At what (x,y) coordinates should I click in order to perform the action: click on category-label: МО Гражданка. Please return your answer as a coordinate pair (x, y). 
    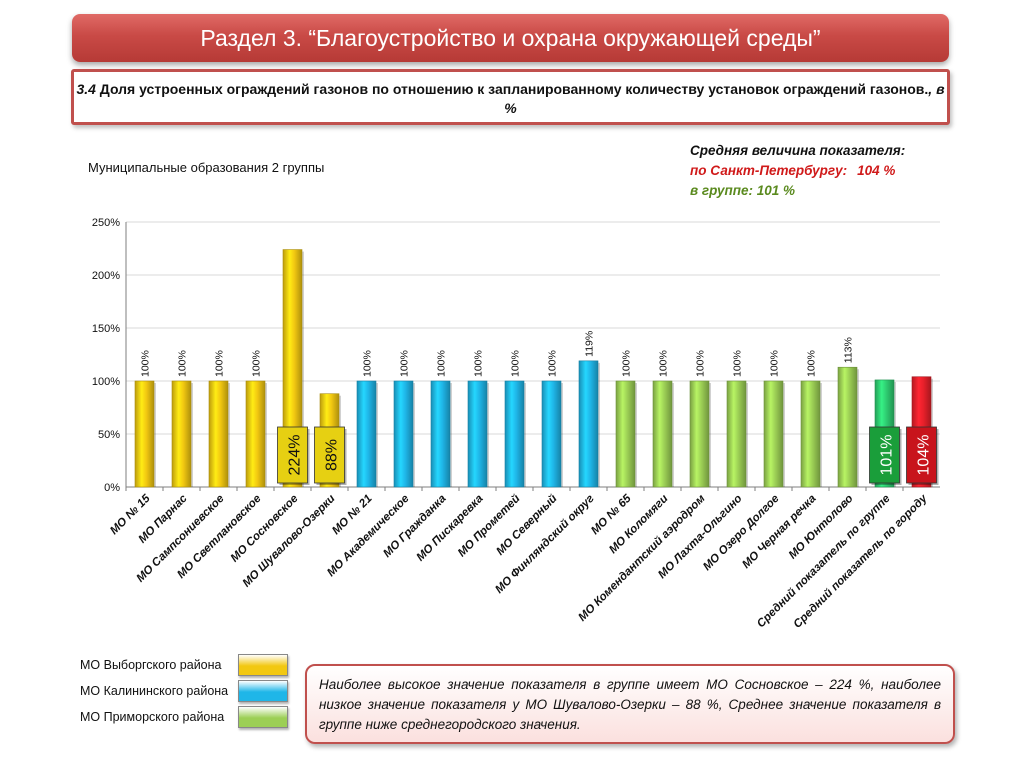
    Looking at the image, I should click on (415, 526).